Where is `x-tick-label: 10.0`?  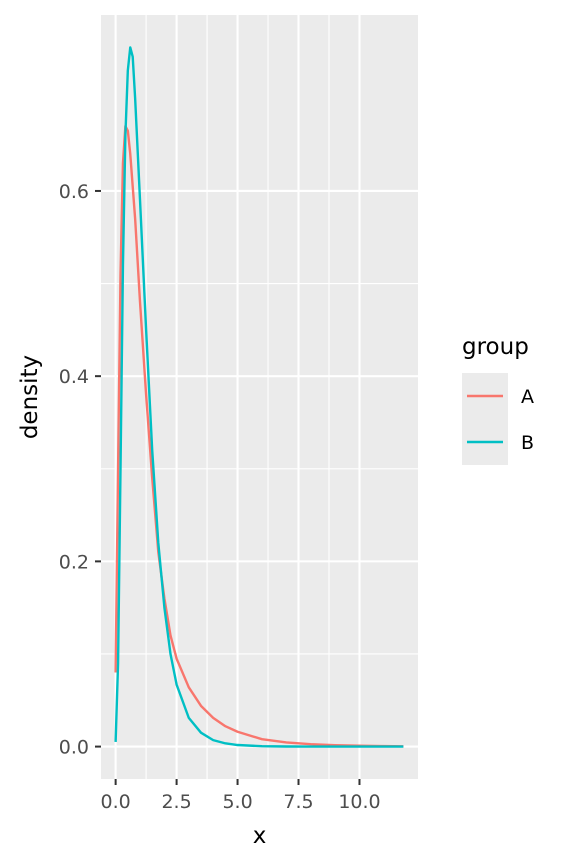 x-tick-label: 10.0 is located at coordinates (359, 802).